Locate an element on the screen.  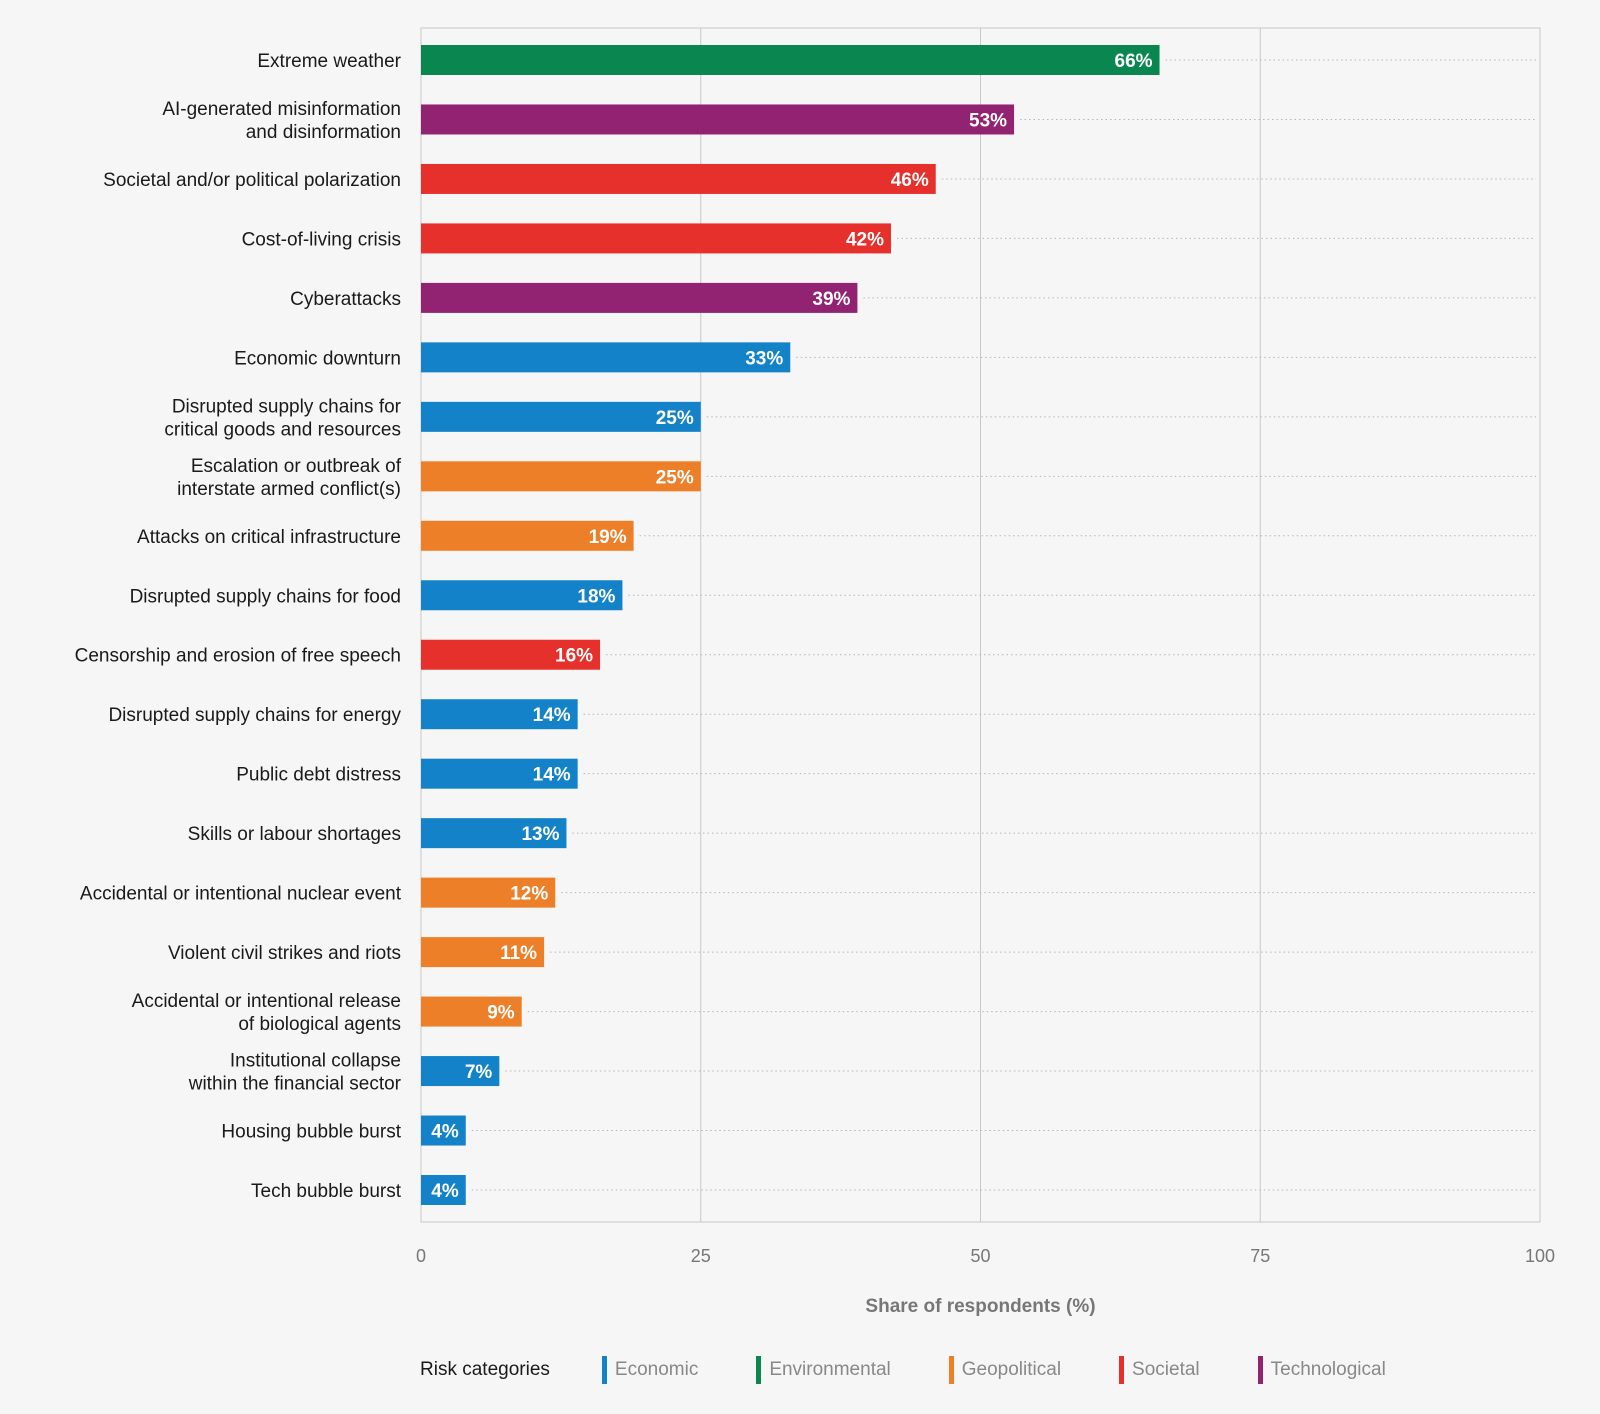
legend-label: Economic is located at coordinates (656, 1369).